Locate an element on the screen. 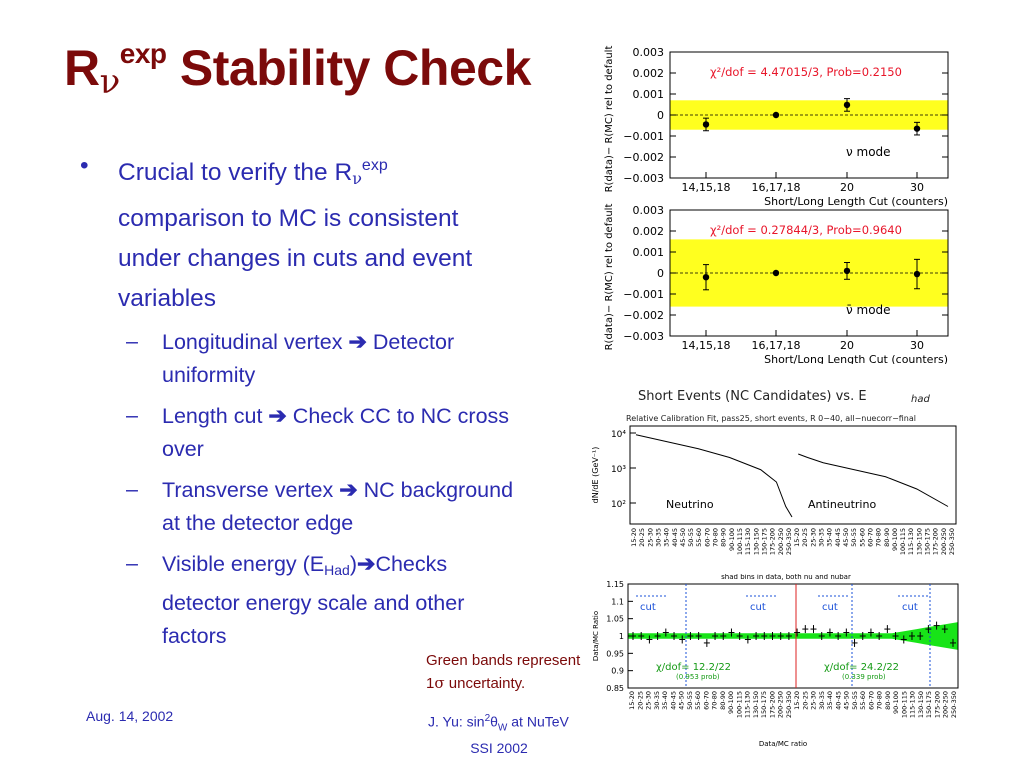 The height and width of the screenshot is (768, 1024). spectrum-title-sub: had is located at coordinates (920, 399).